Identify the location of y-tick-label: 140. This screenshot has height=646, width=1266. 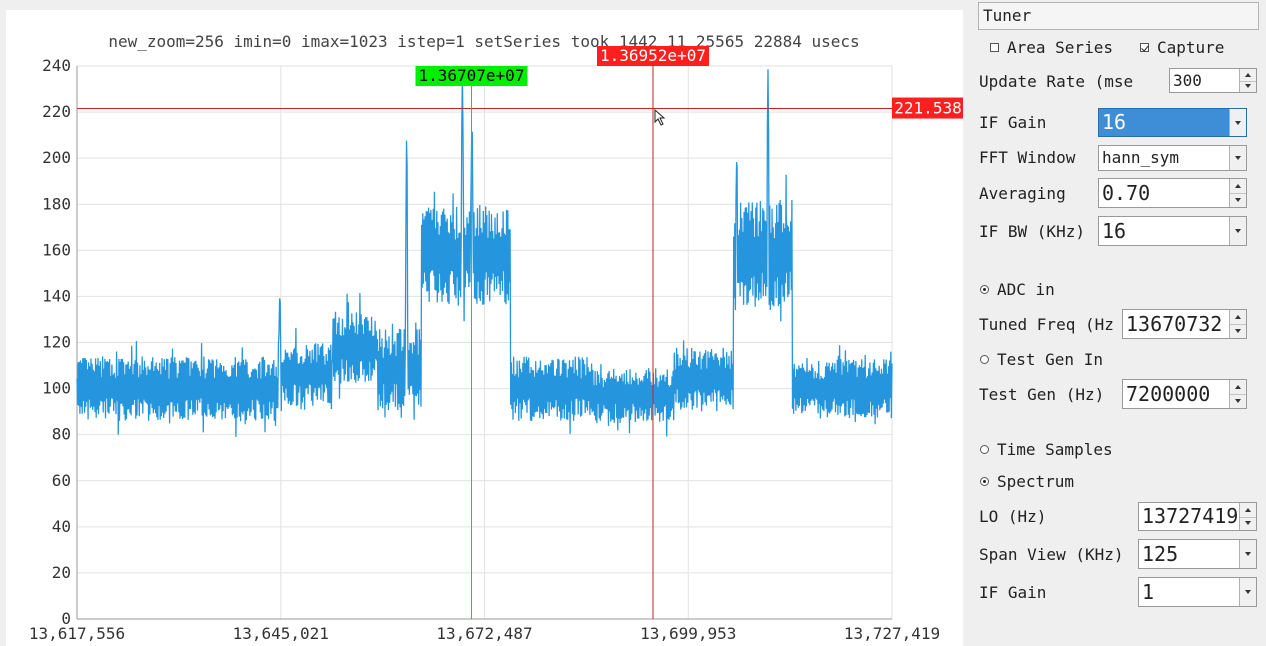
(56, 295).